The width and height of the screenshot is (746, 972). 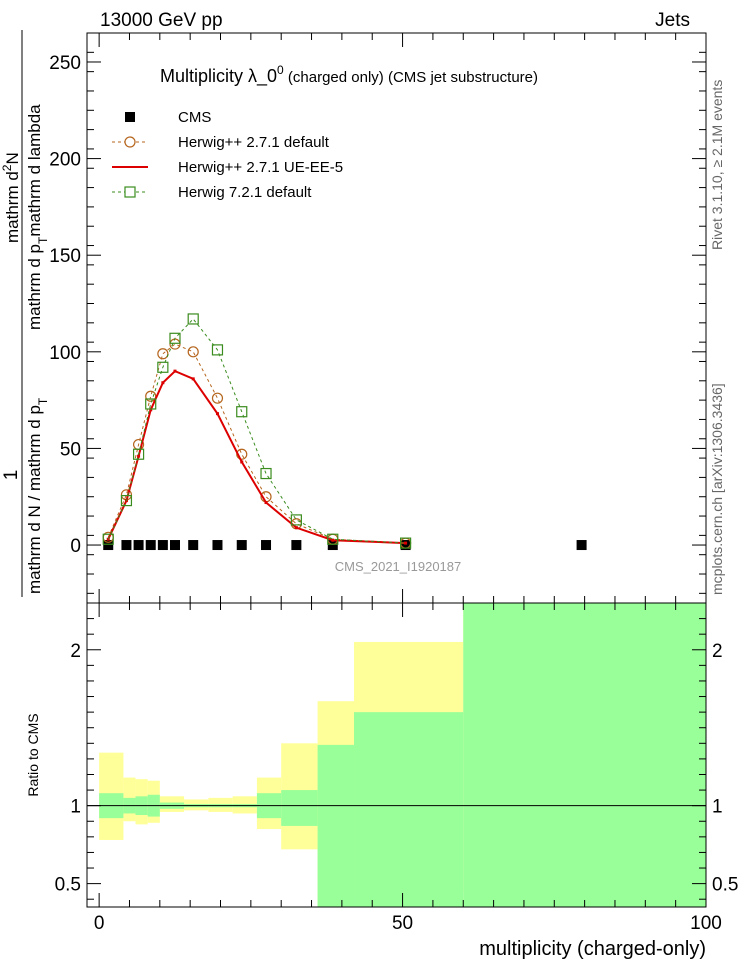 I want to click on plot-title-rest: (charged only) (CMS jet substructure), so click(x=411, y=77).